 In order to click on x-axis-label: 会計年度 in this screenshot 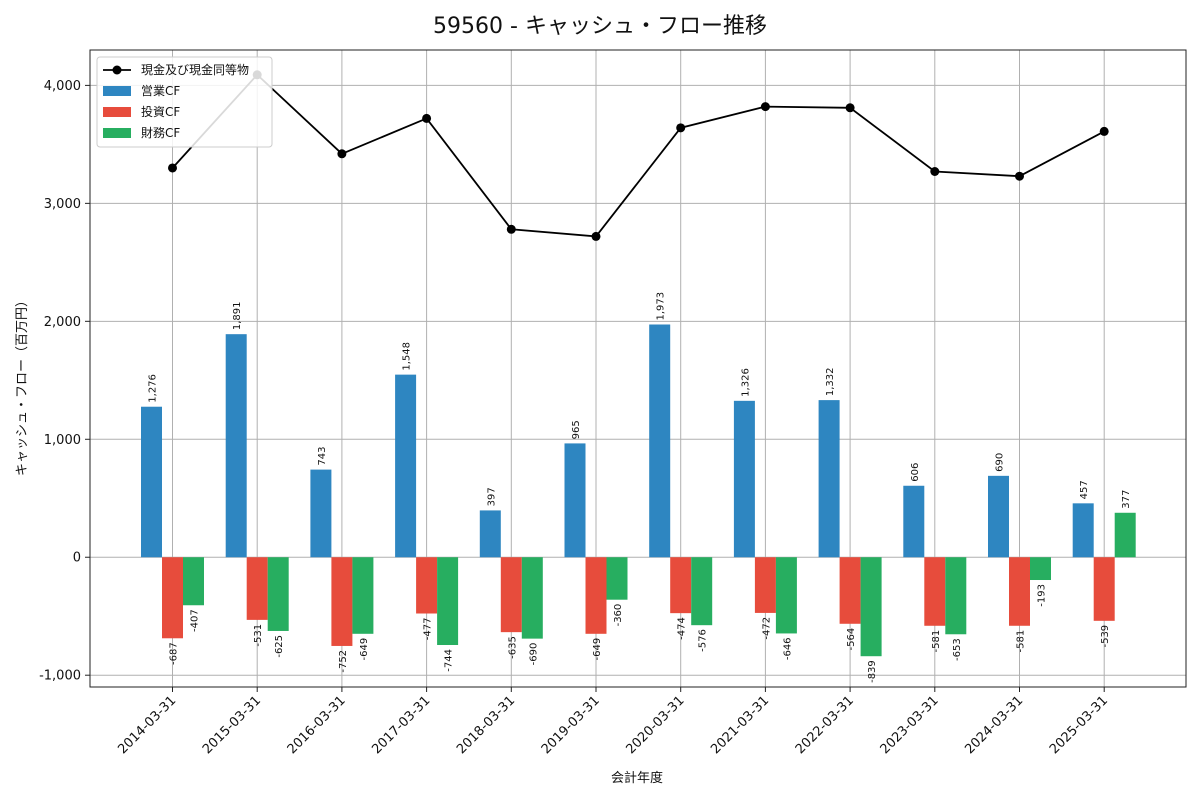, I will do `click(637, 778)`.